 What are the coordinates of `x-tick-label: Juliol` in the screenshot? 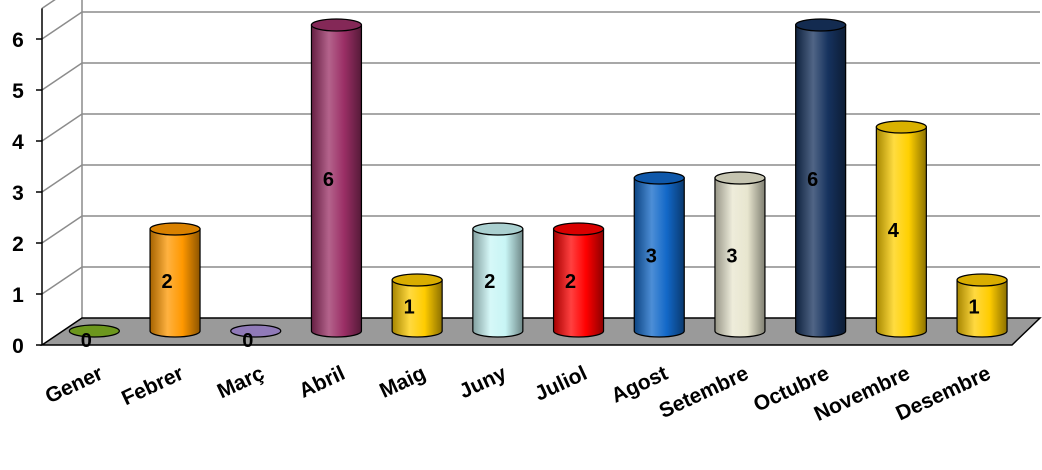 It's located at (560, 384).